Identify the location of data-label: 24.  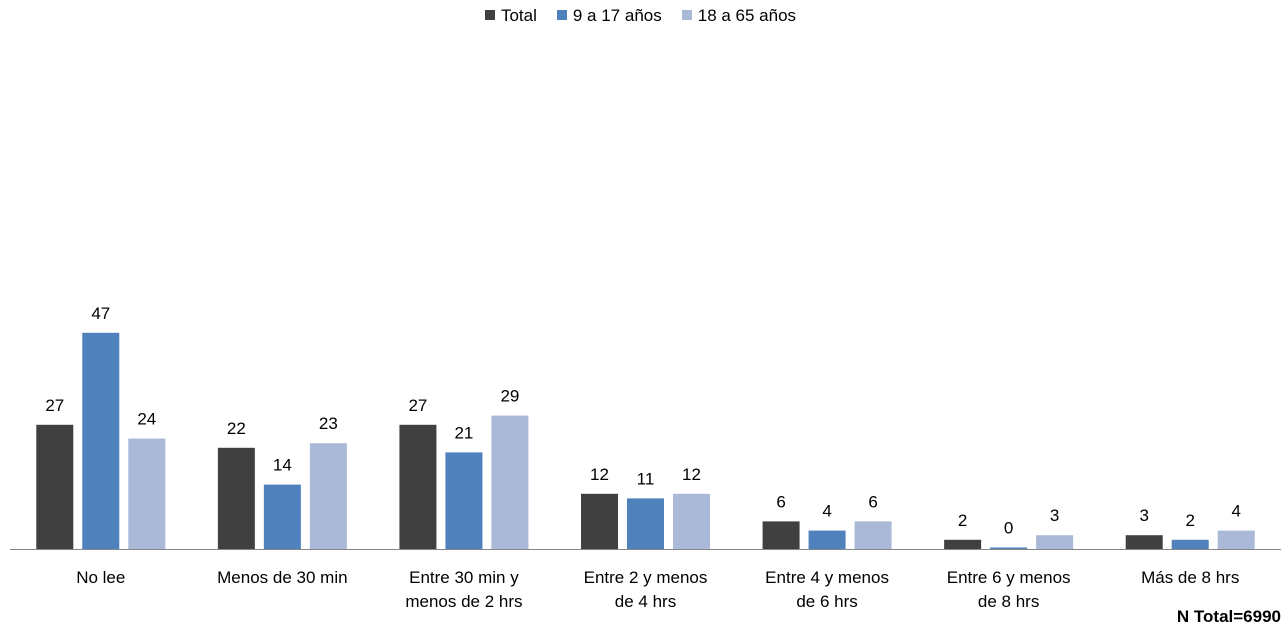
(146, 419).